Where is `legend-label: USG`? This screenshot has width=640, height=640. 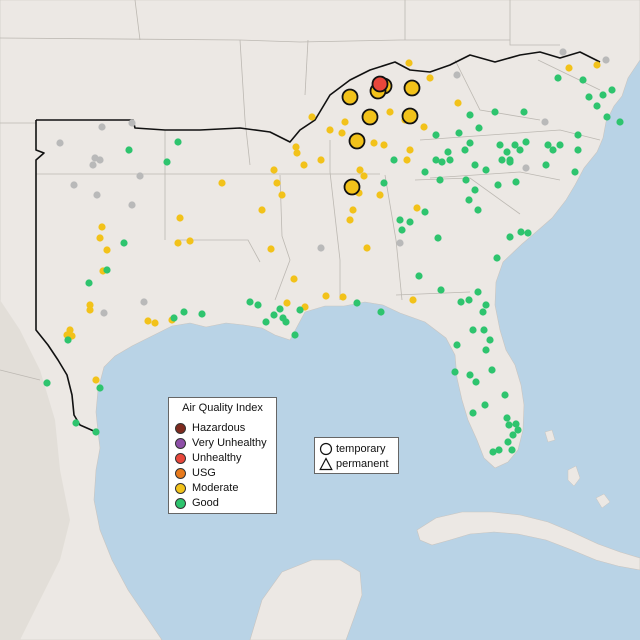 legend-label: USG is located at coordinates (204, 473).